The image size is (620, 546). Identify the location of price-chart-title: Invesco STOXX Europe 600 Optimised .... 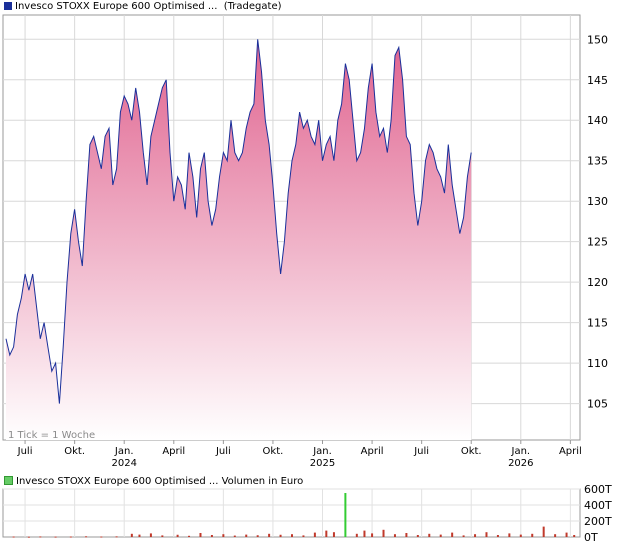
(116, 6).